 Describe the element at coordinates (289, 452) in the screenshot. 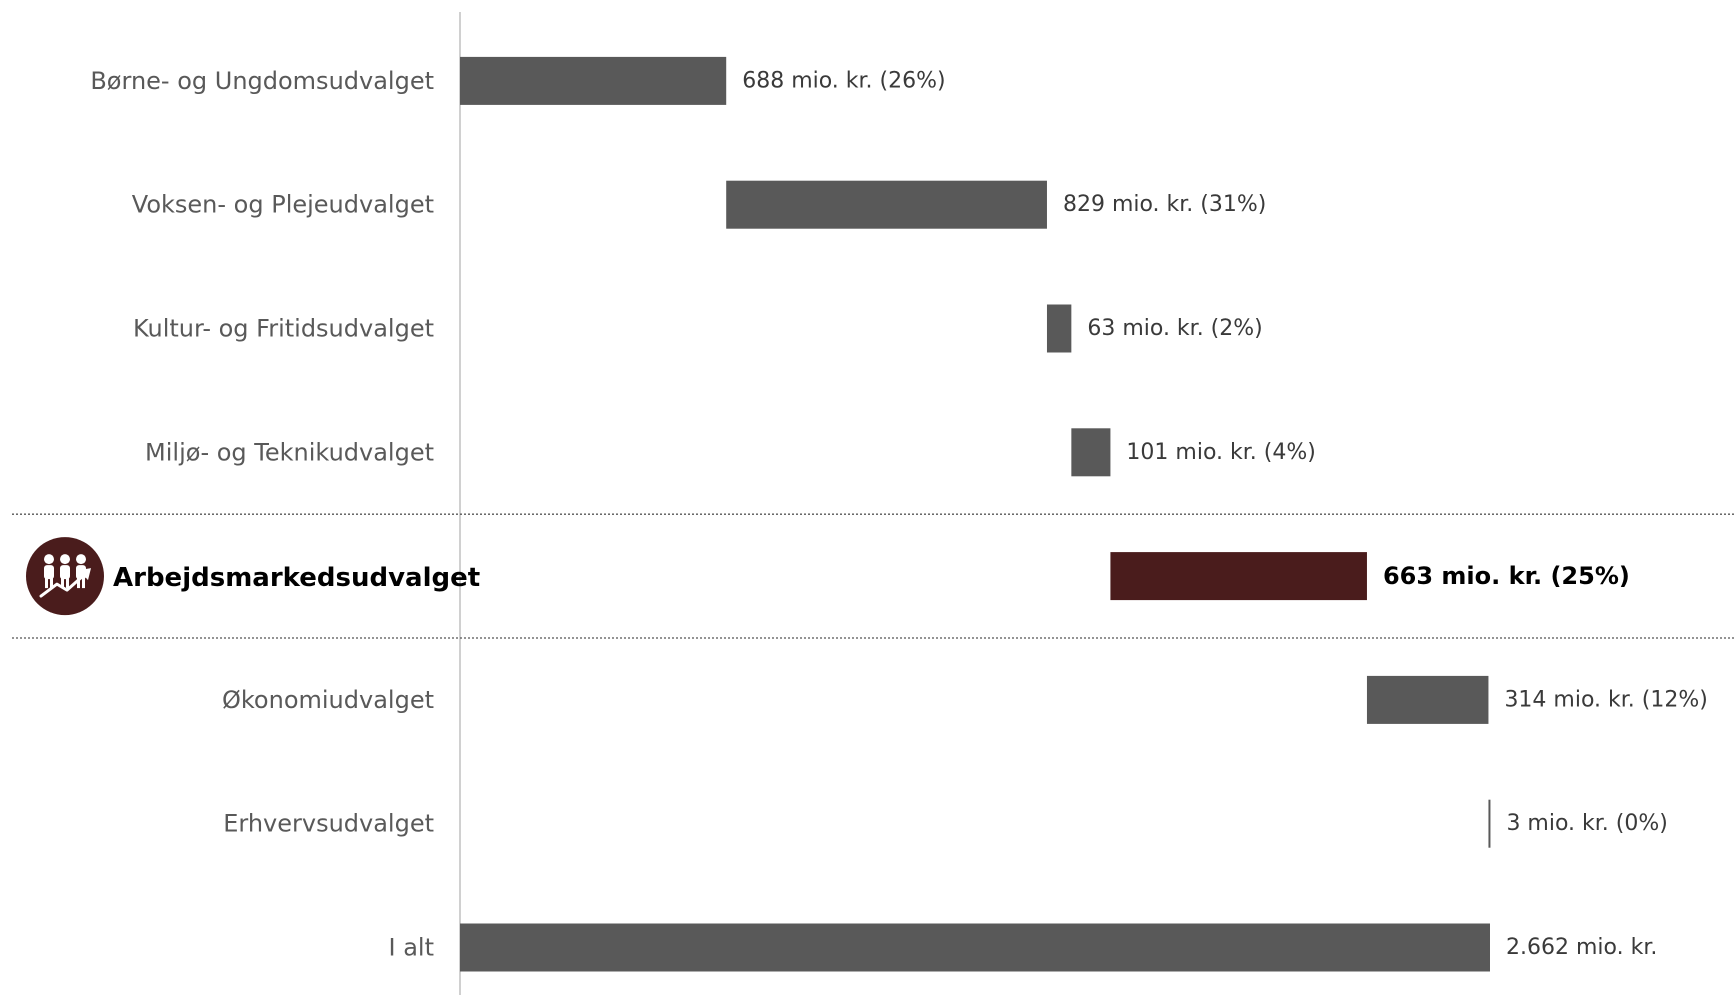

I see `category-label: Miljø- og Teknikudvalget` at that location.